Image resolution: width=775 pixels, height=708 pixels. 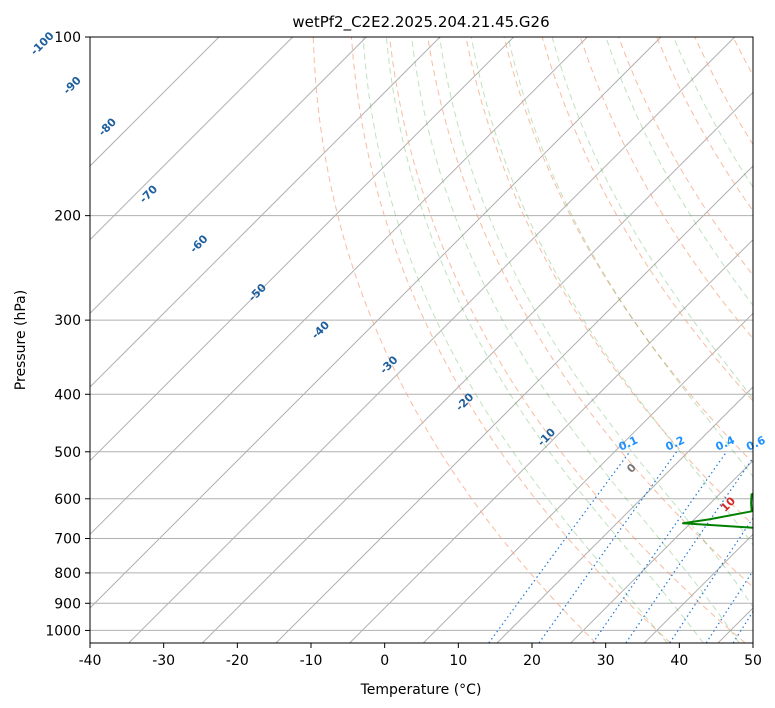 What do you see at coordinates (67, 574) in the screenshot?
I see `y-tick-label: 800` at bounding box center [67, 574].